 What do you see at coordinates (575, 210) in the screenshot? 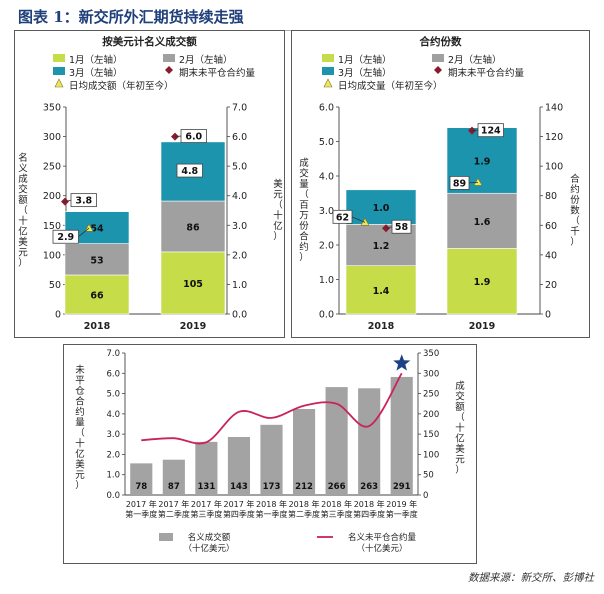
I see `y2-axis-title: 合约份数（千）` at bounding box center [575, 210].